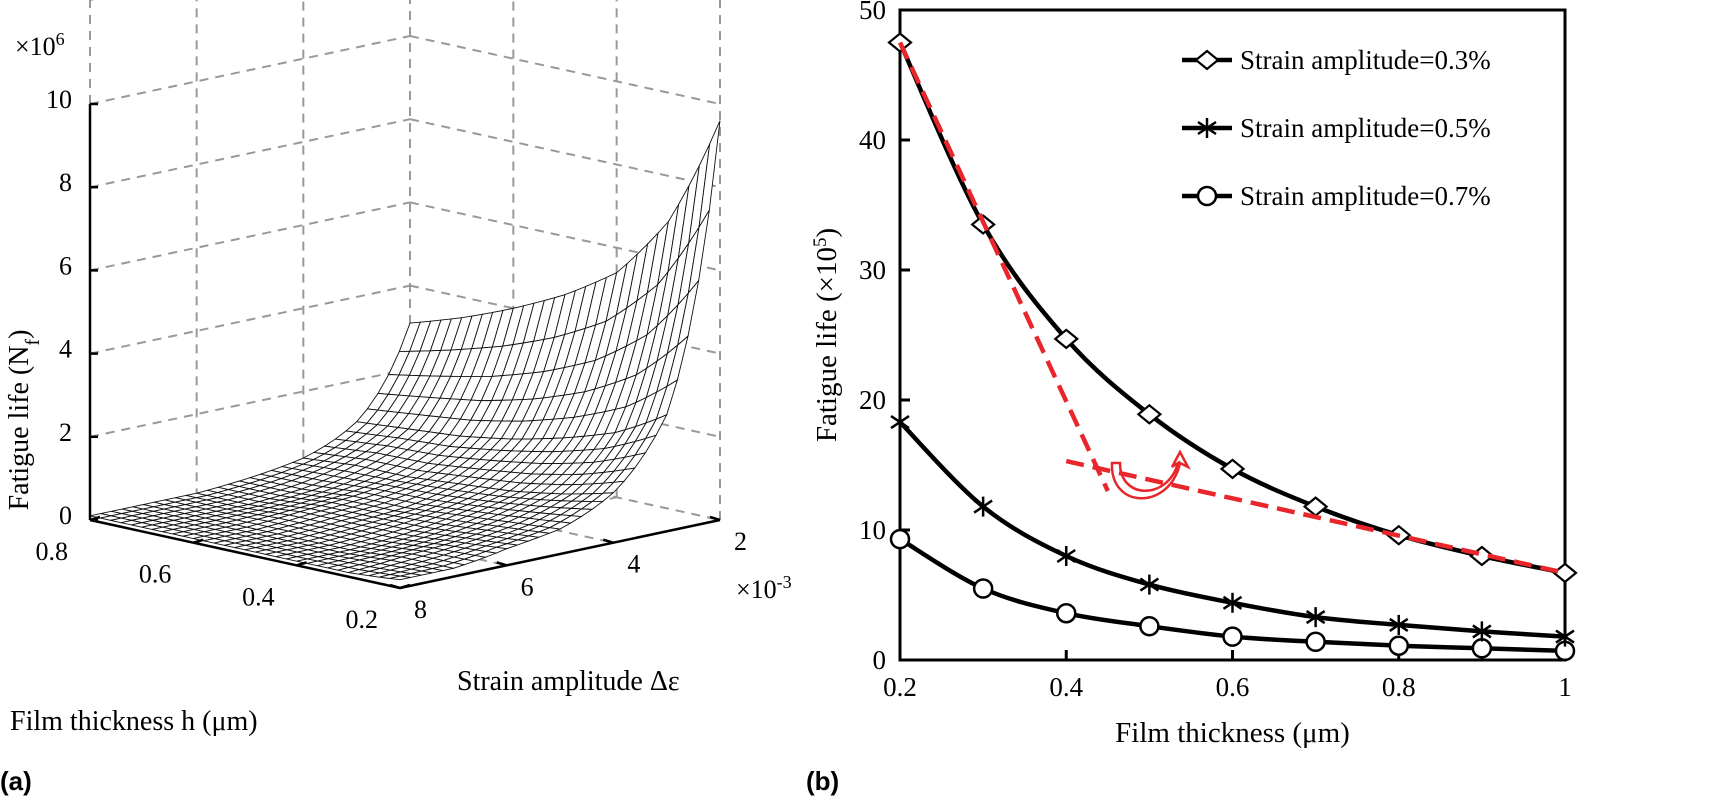  What do you see at coordinates (560, 554) in the screenshot?
I see `y-axis` at bounding box center [560, 554].